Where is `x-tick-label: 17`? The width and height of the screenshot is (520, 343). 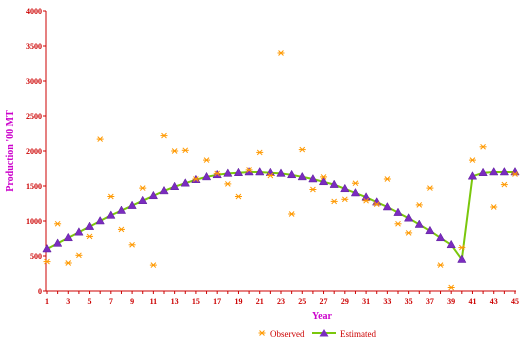 x-tick-label: 17 is located at coordinates (217, 301).